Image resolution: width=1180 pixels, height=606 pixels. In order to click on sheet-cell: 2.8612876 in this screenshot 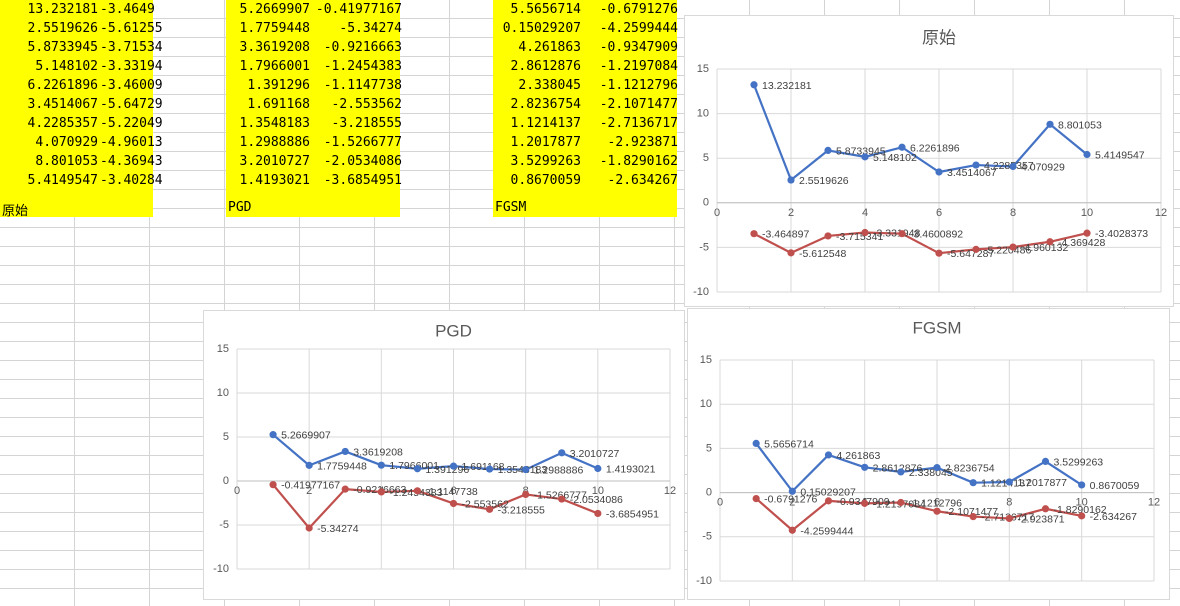, I will do `click(545, 66)`.